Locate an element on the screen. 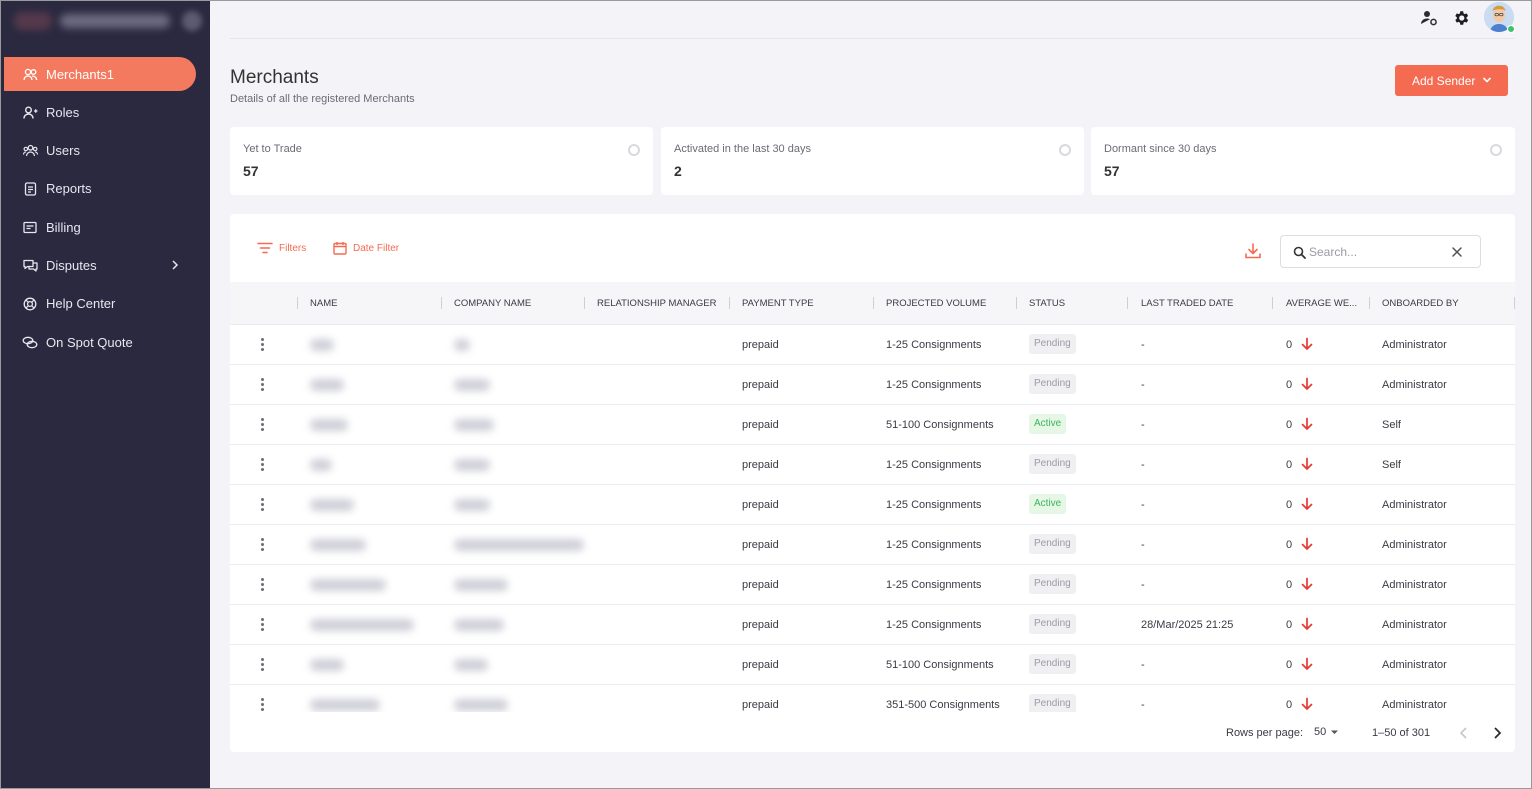 The image size is (1532, 789). sidebar-item-disputes: Disputes is located at coordinates (100, 265).